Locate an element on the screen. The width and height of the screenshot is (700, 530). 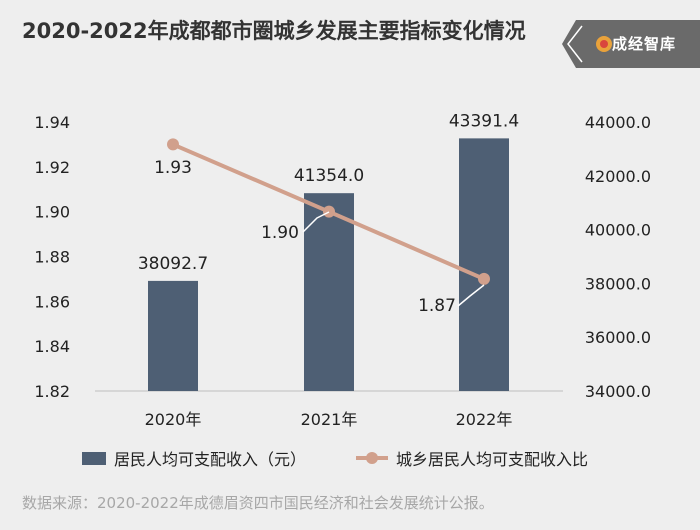
source-note: 数据来源：2020-2022年成德眉资四市国民经济和社会发展统计公报。 is located at coordinates (258, 503).